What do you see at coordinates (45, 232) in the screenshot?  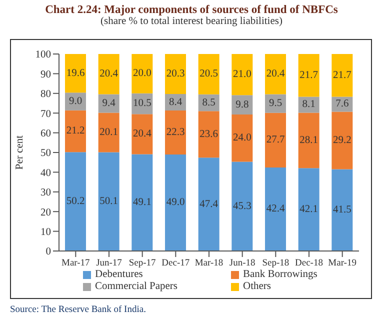 I see `y-tick-label: 10` at bounding box center [45, 232].